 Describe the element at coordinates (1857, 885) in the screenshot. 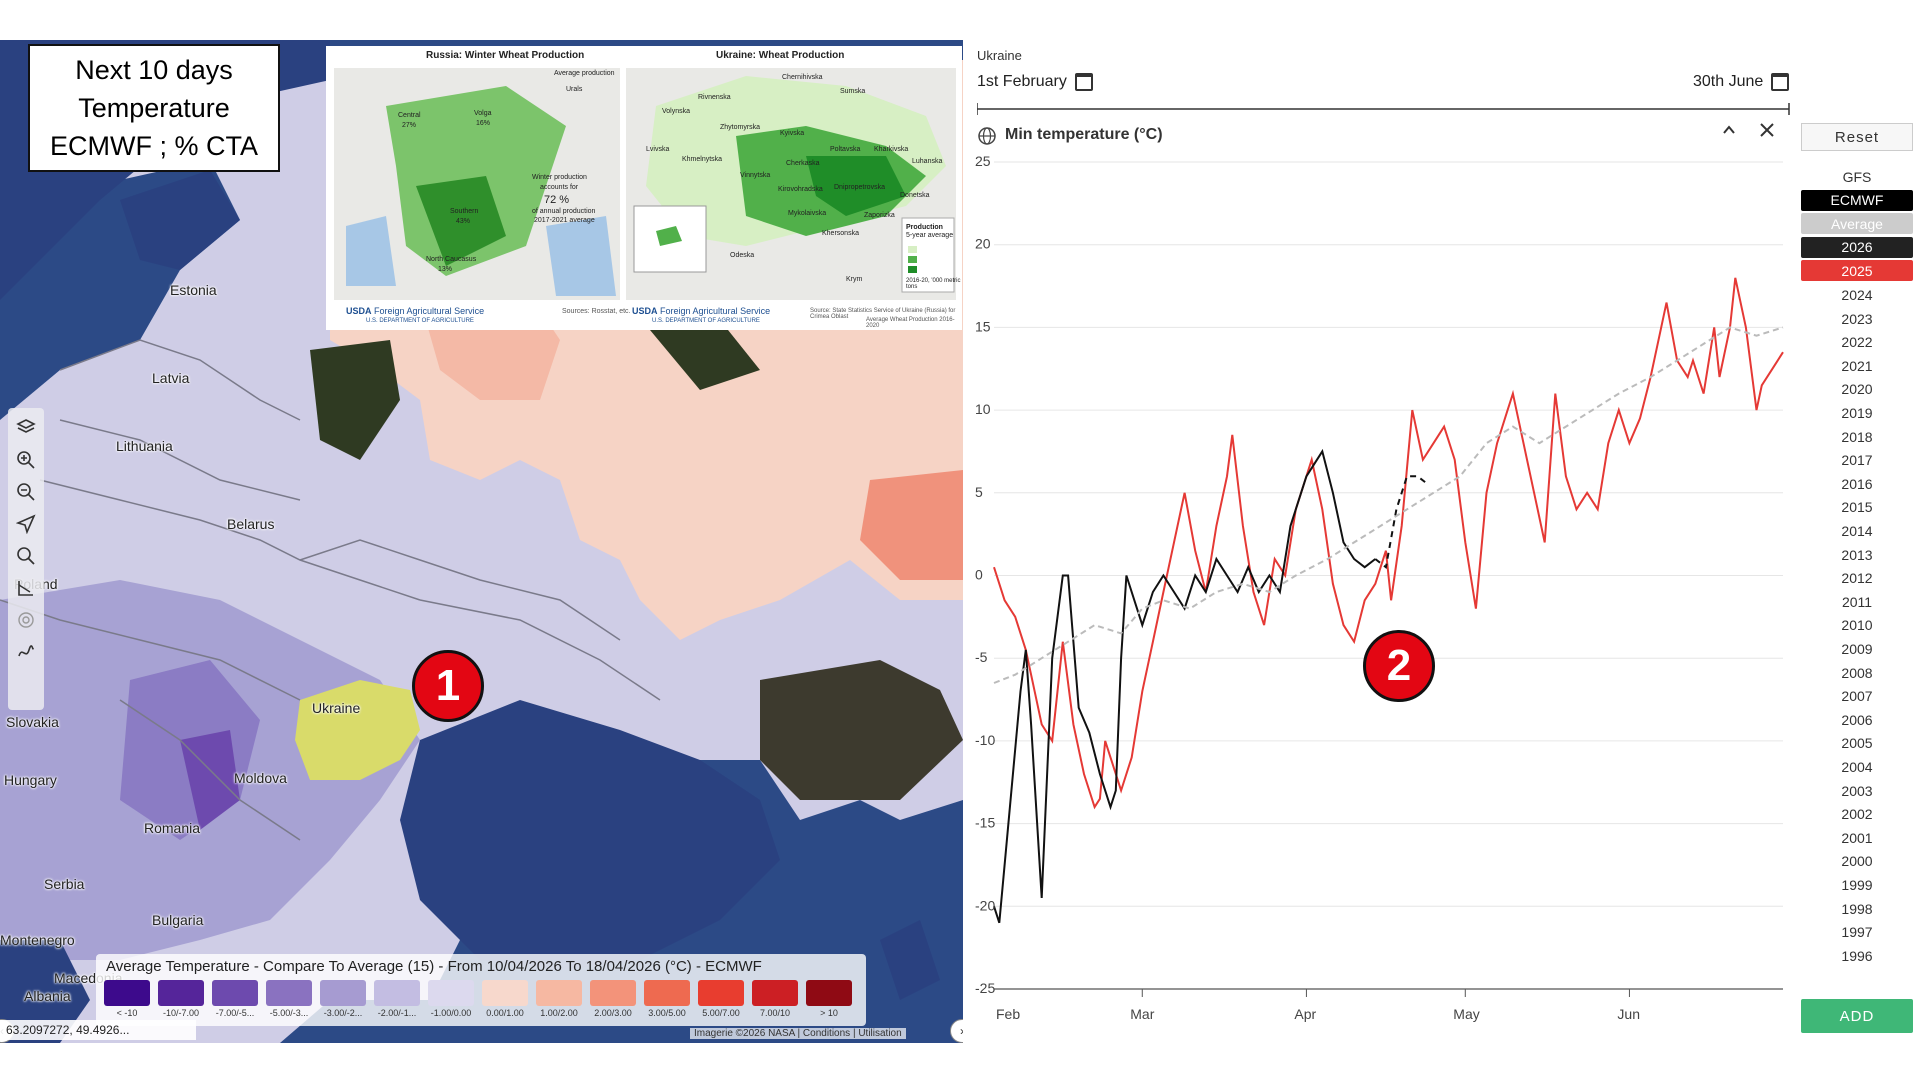

I see `year-toggle-1999: 1999` at that location.